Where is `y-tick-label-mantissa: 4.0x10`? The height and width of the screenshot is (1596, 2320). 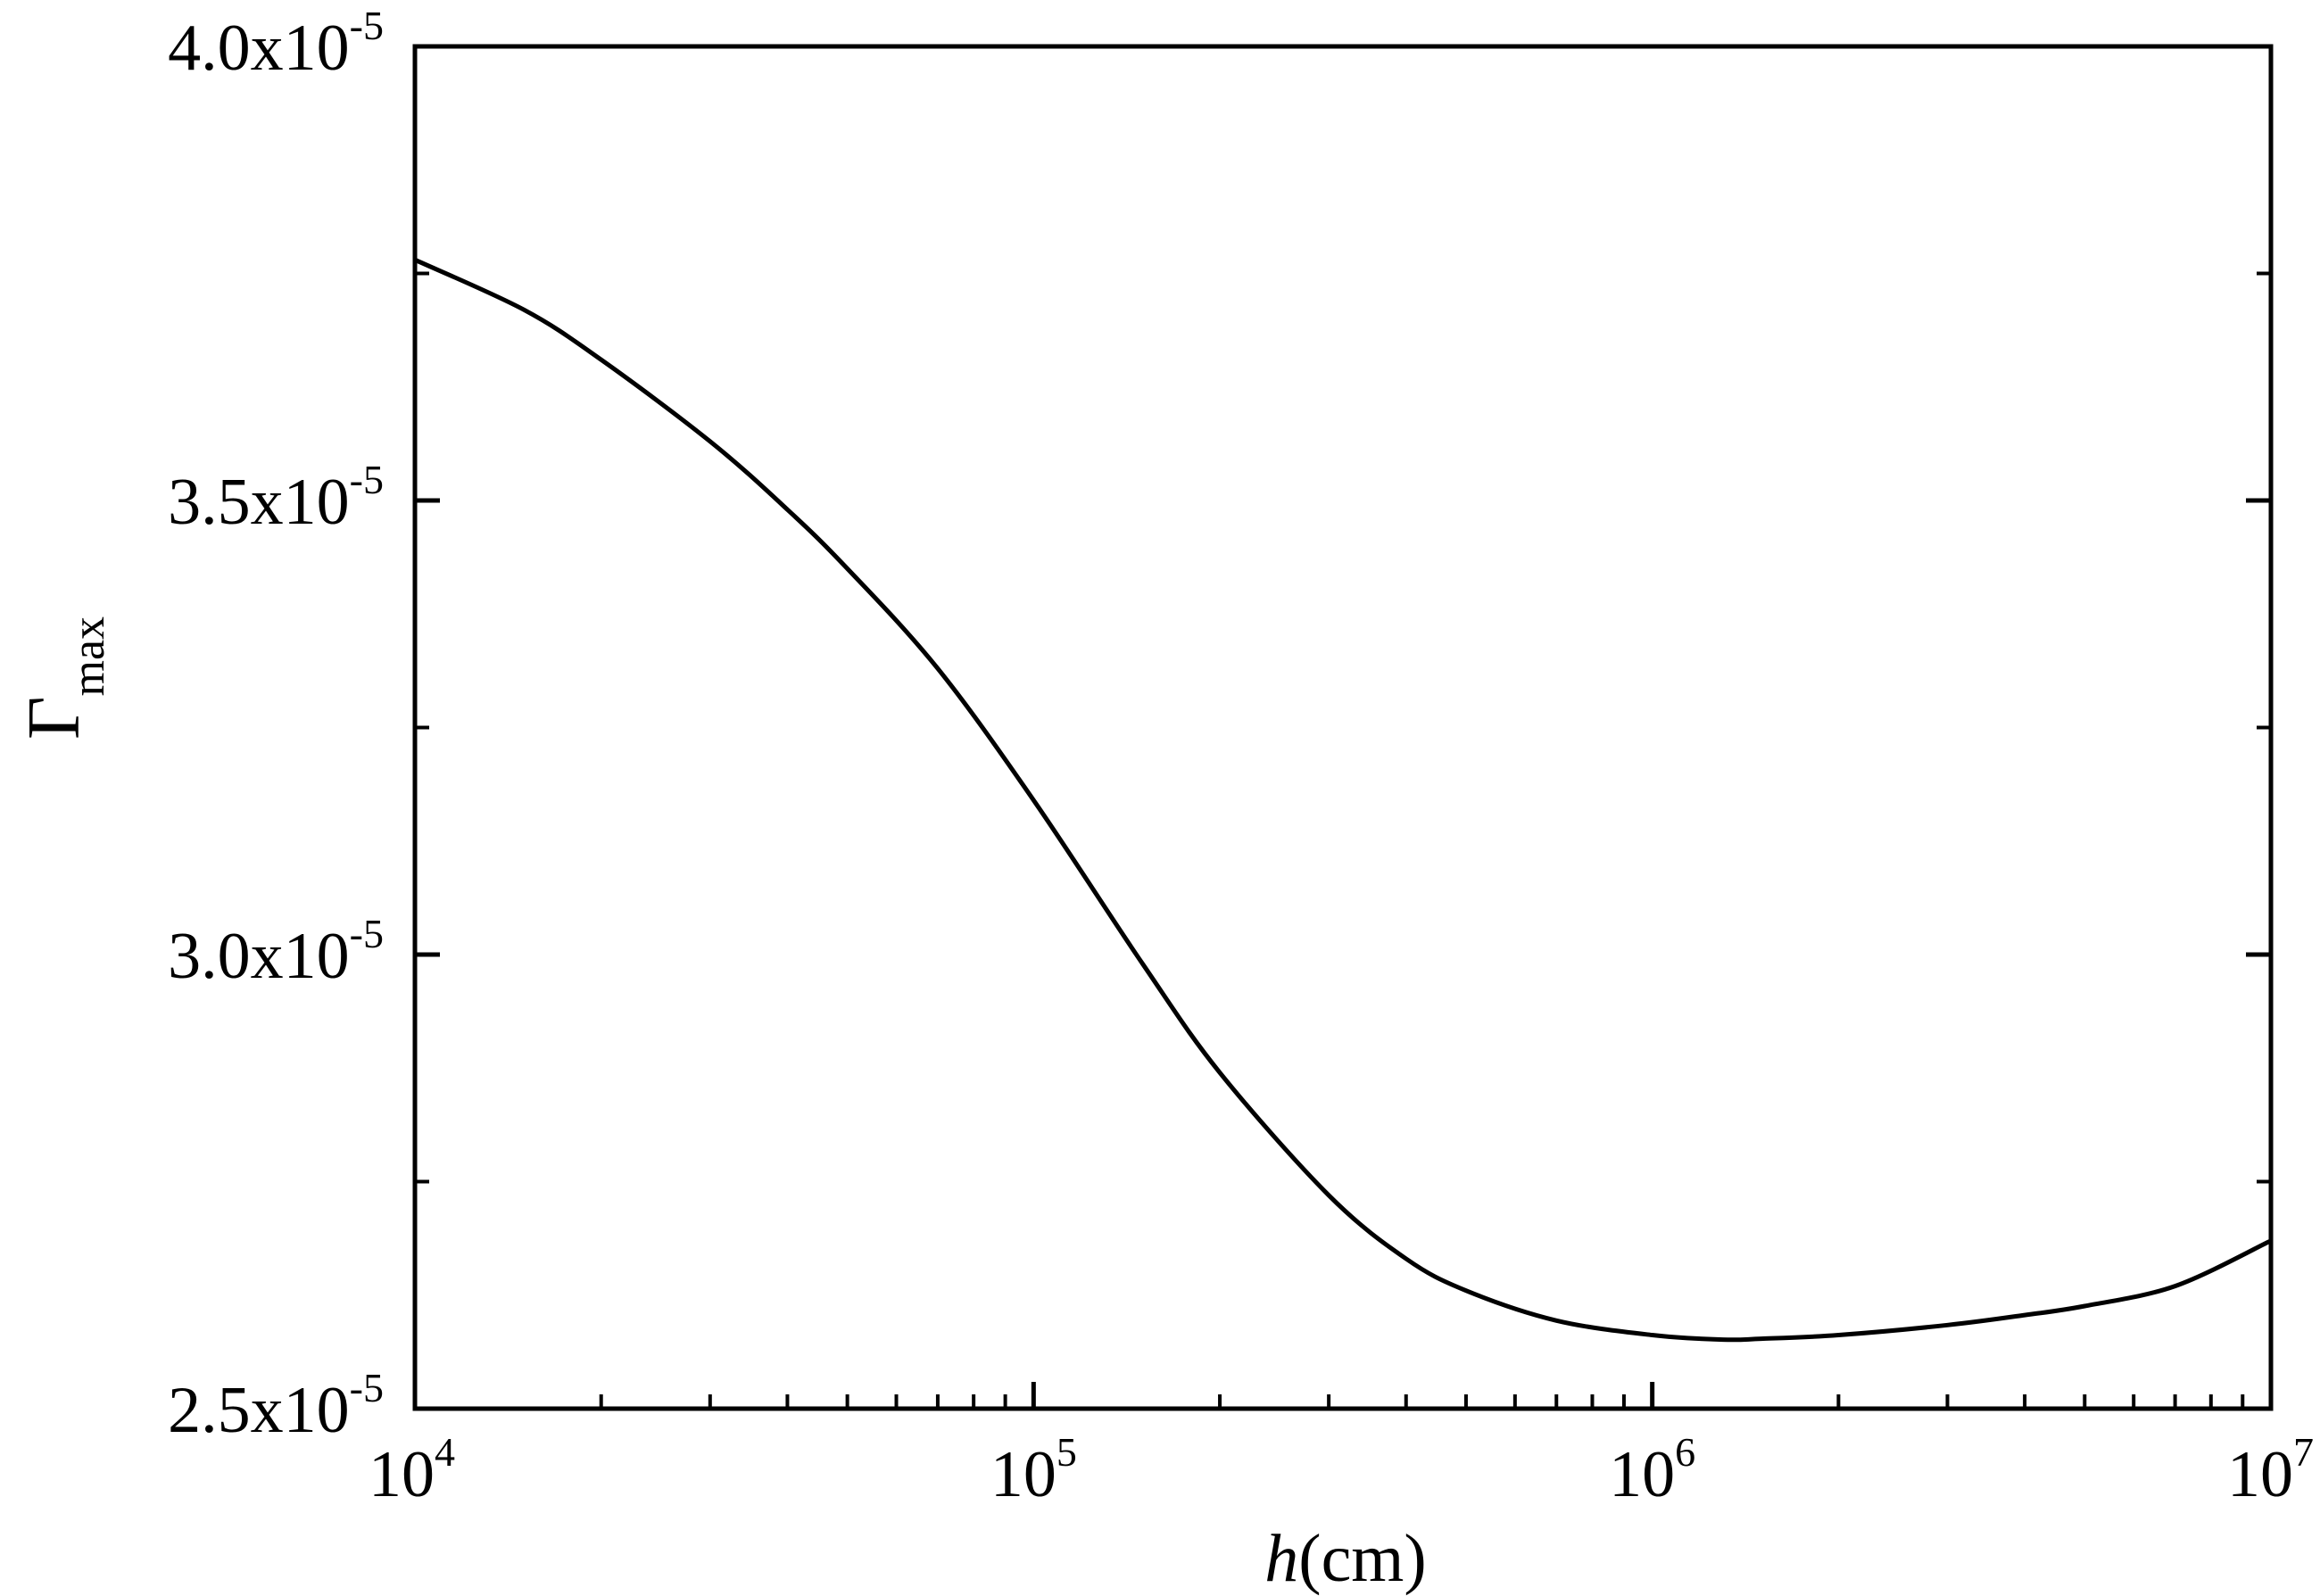 y-tick-label-mantissa: 4.0x10 is located at coordinates (259, 48).